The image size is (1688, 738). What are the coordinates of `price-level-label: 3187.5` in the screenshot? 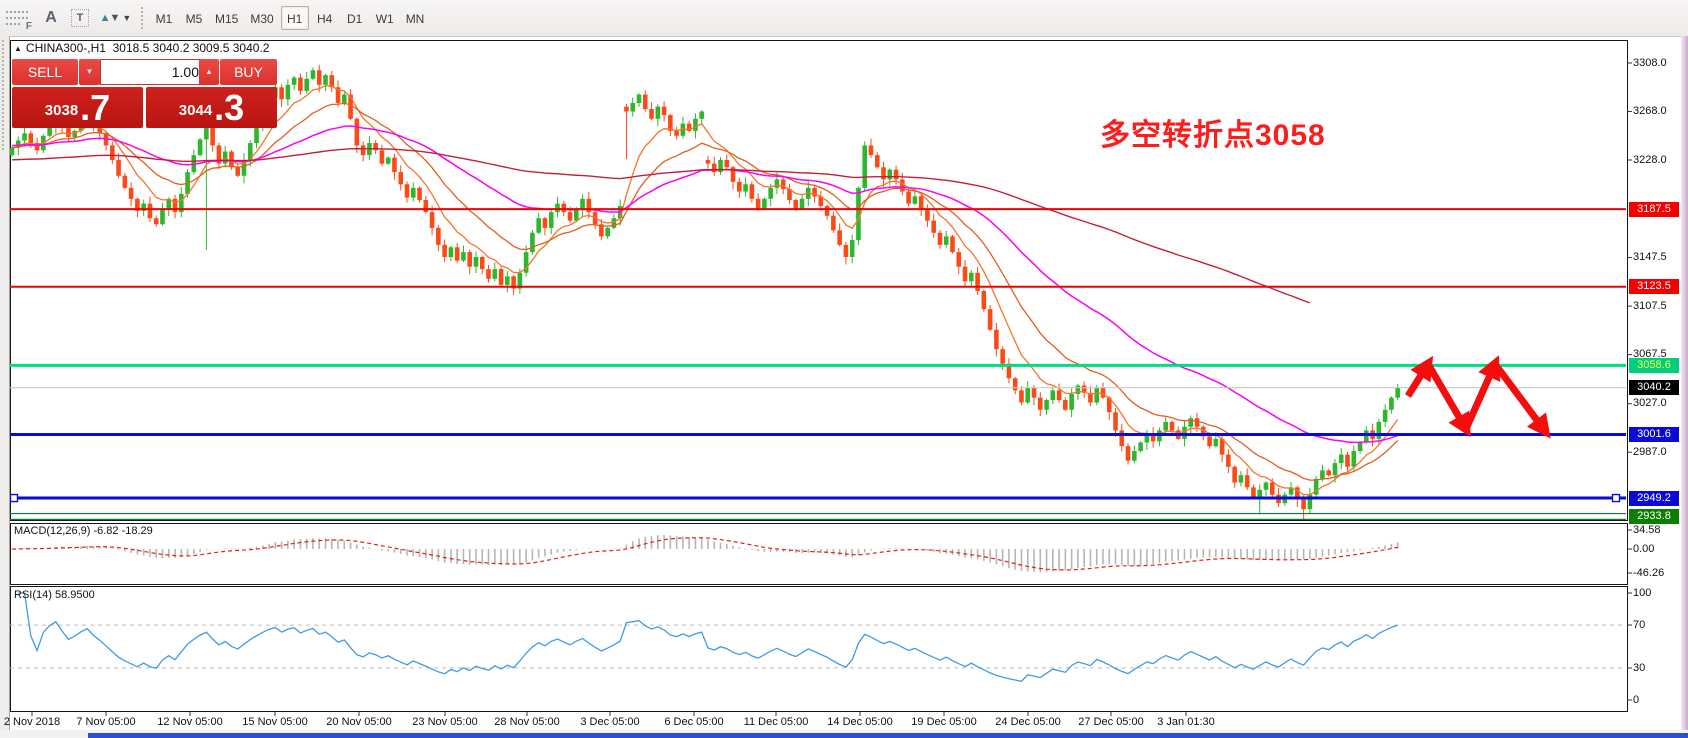 It's located at (1654, 209).